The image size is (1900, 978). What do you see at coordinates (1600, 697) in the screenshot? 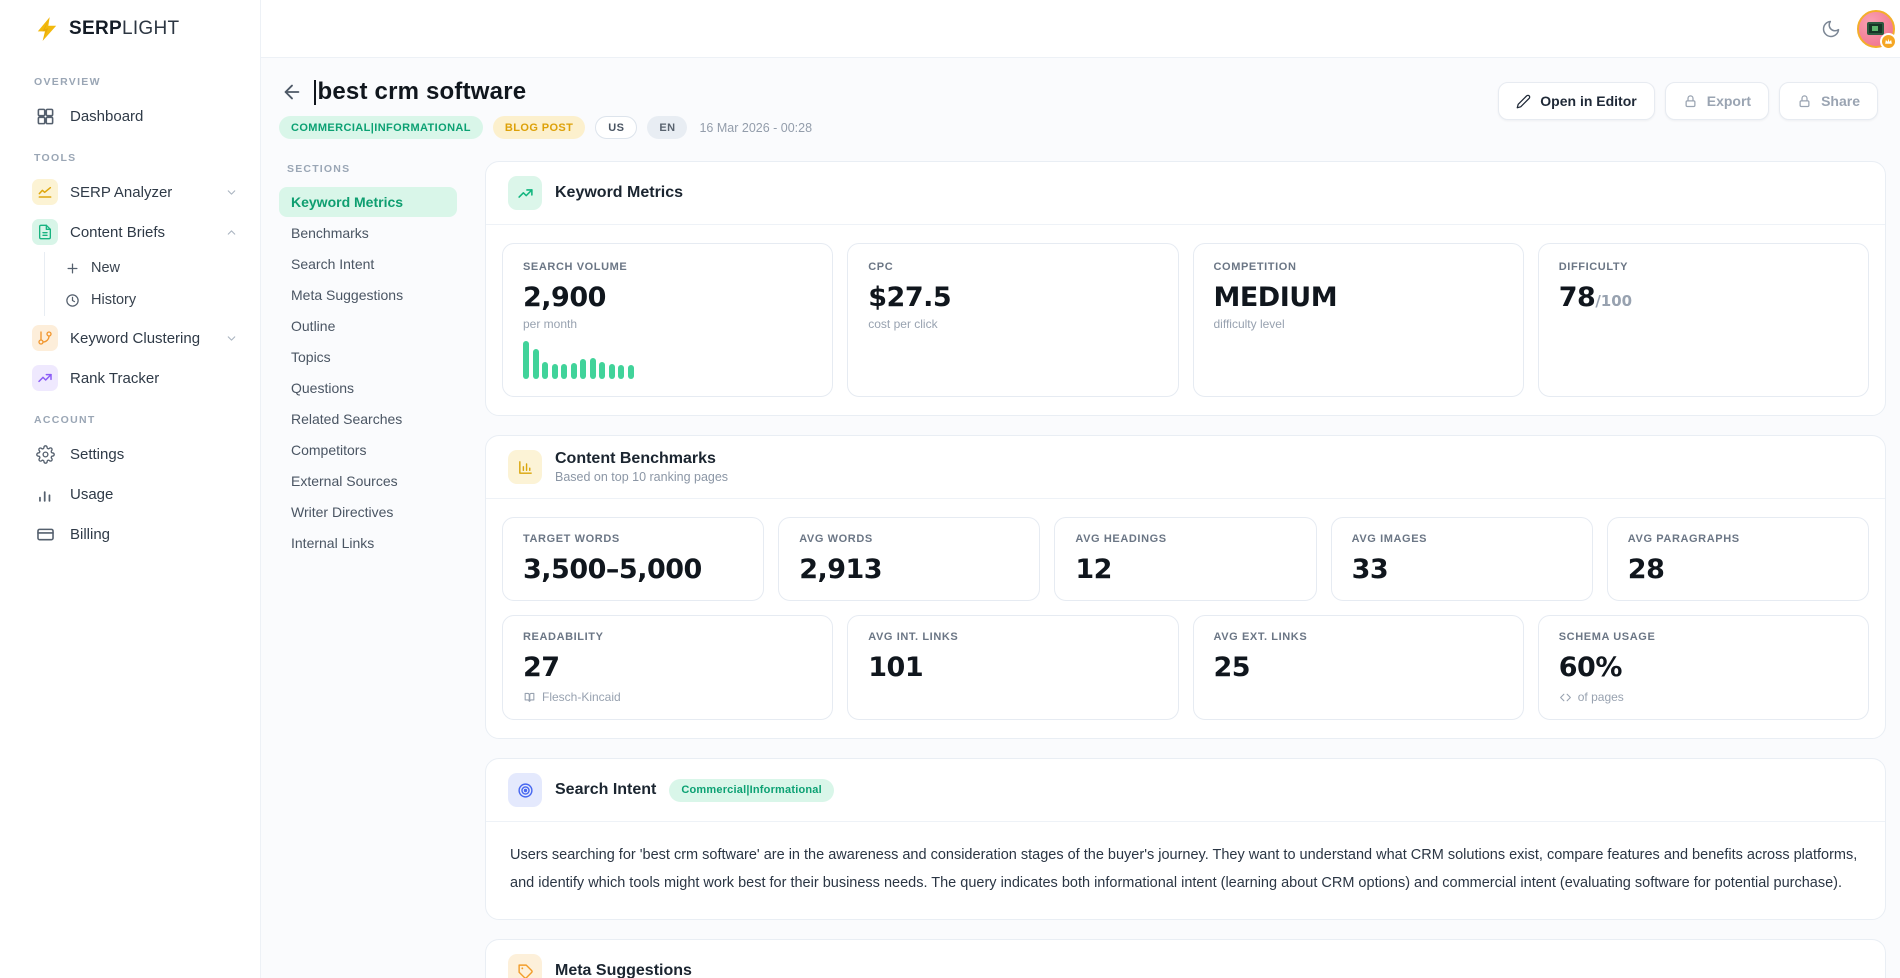
I see `benchmark-footnote-text: of pages` at bounding box center [1600, 697].